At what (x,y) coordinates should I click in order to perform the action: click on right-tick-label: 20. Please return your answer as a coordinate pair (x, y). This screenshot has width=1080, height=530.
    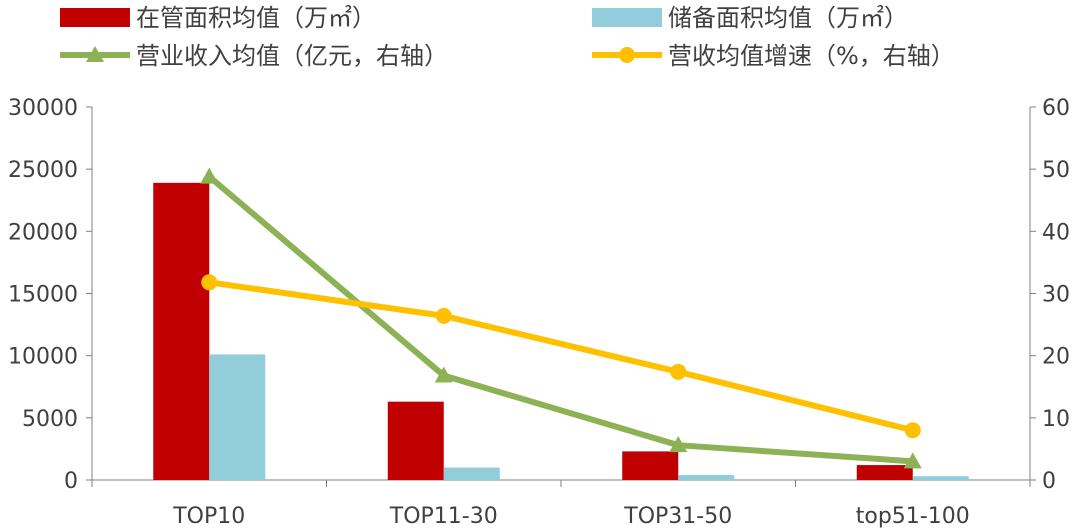
    Looking at the image, I should click on (1056, 357).